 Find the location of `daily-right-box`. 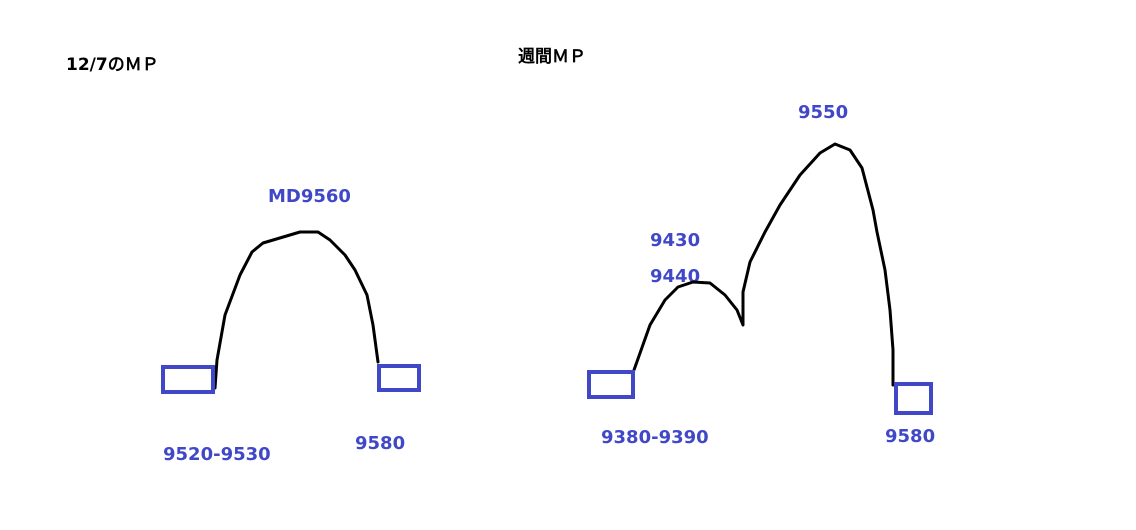

daily-right-box is located at coordinates (399, 378).